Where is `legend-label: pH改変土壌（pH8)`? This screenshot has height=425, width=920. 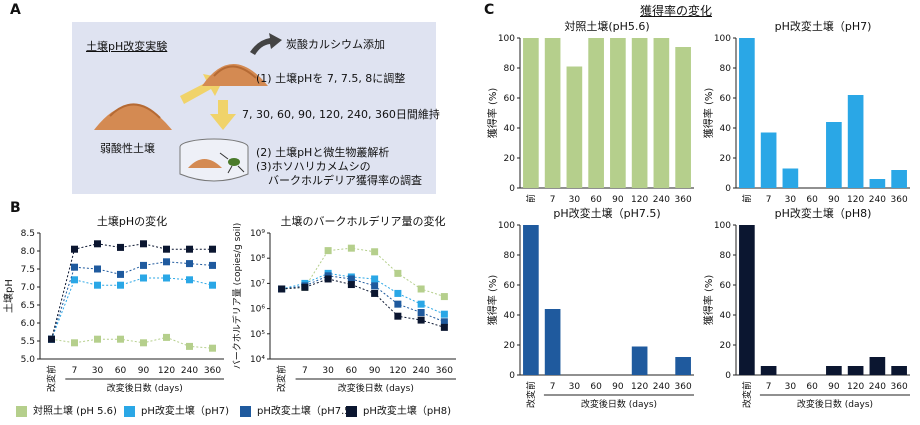
legend-label: pH改変土壌（pH8) is located at coordinates (407, 411).